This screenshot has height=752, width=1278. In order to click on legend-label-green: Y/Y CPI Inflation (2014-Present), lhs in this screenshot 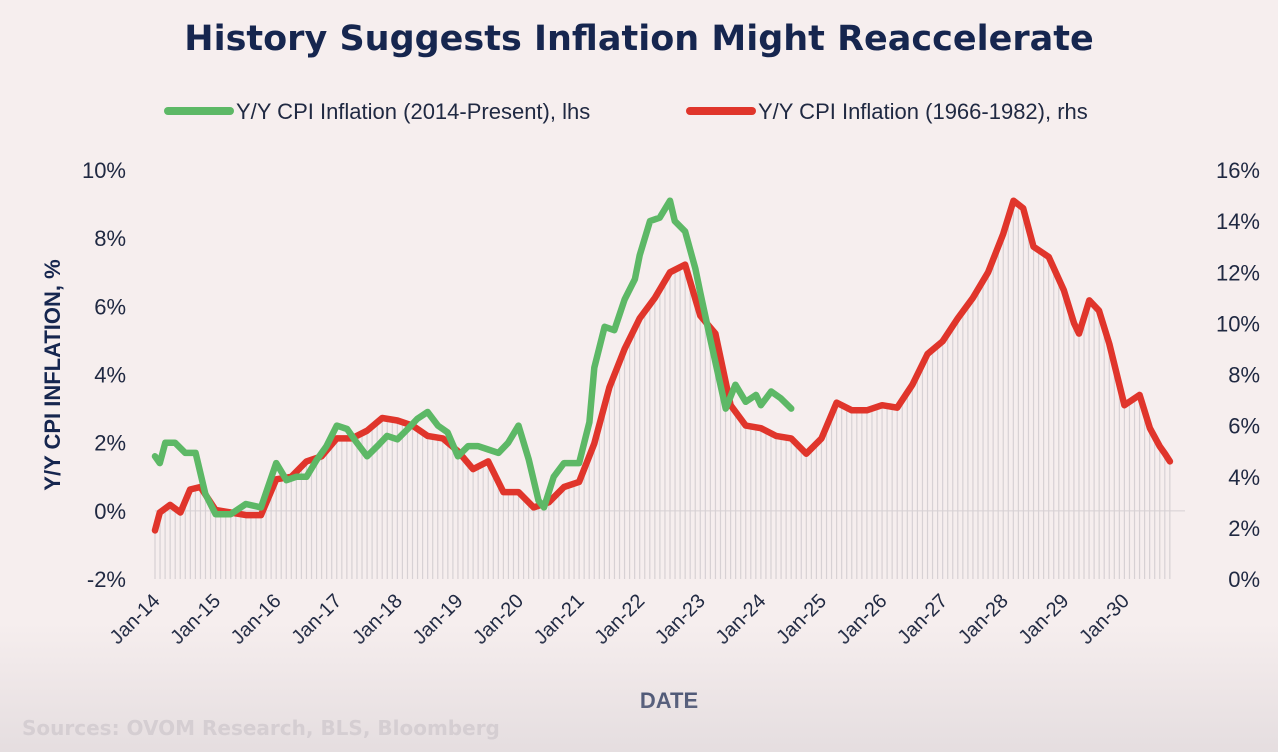, I will do `click(413, 111)`.